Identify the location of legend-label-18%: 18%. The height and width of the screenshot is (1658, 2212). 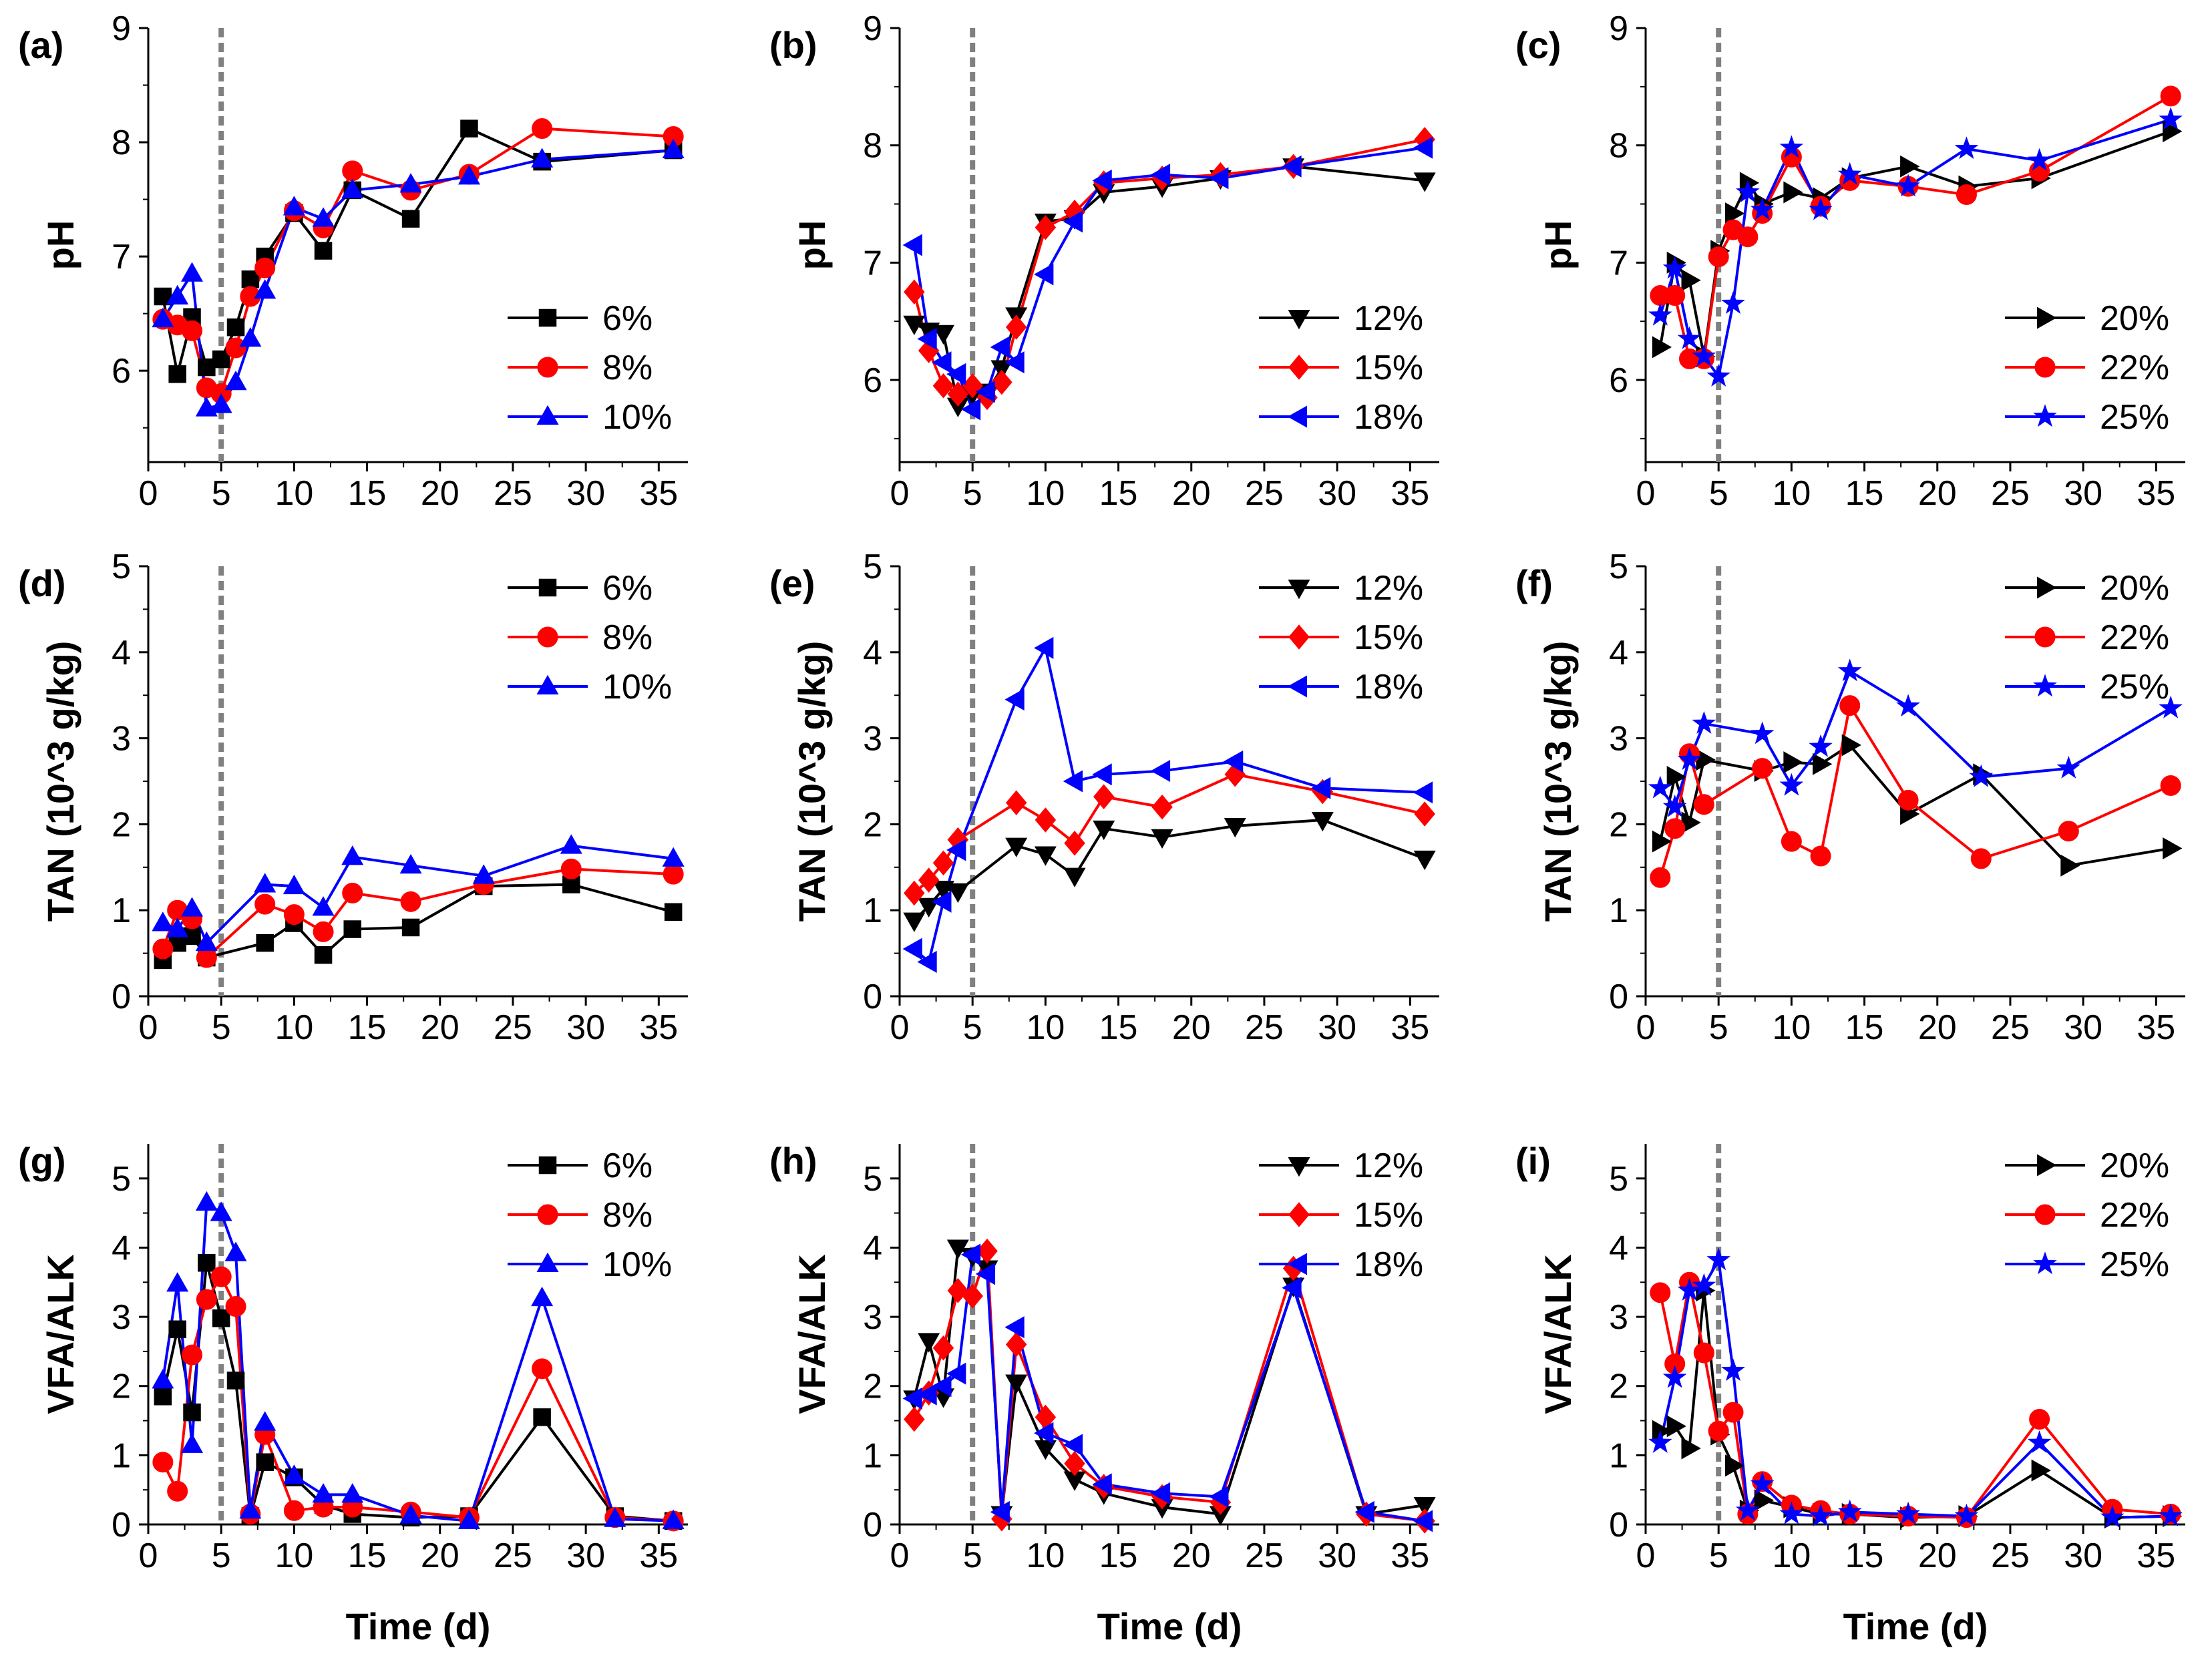
(1388, 687).